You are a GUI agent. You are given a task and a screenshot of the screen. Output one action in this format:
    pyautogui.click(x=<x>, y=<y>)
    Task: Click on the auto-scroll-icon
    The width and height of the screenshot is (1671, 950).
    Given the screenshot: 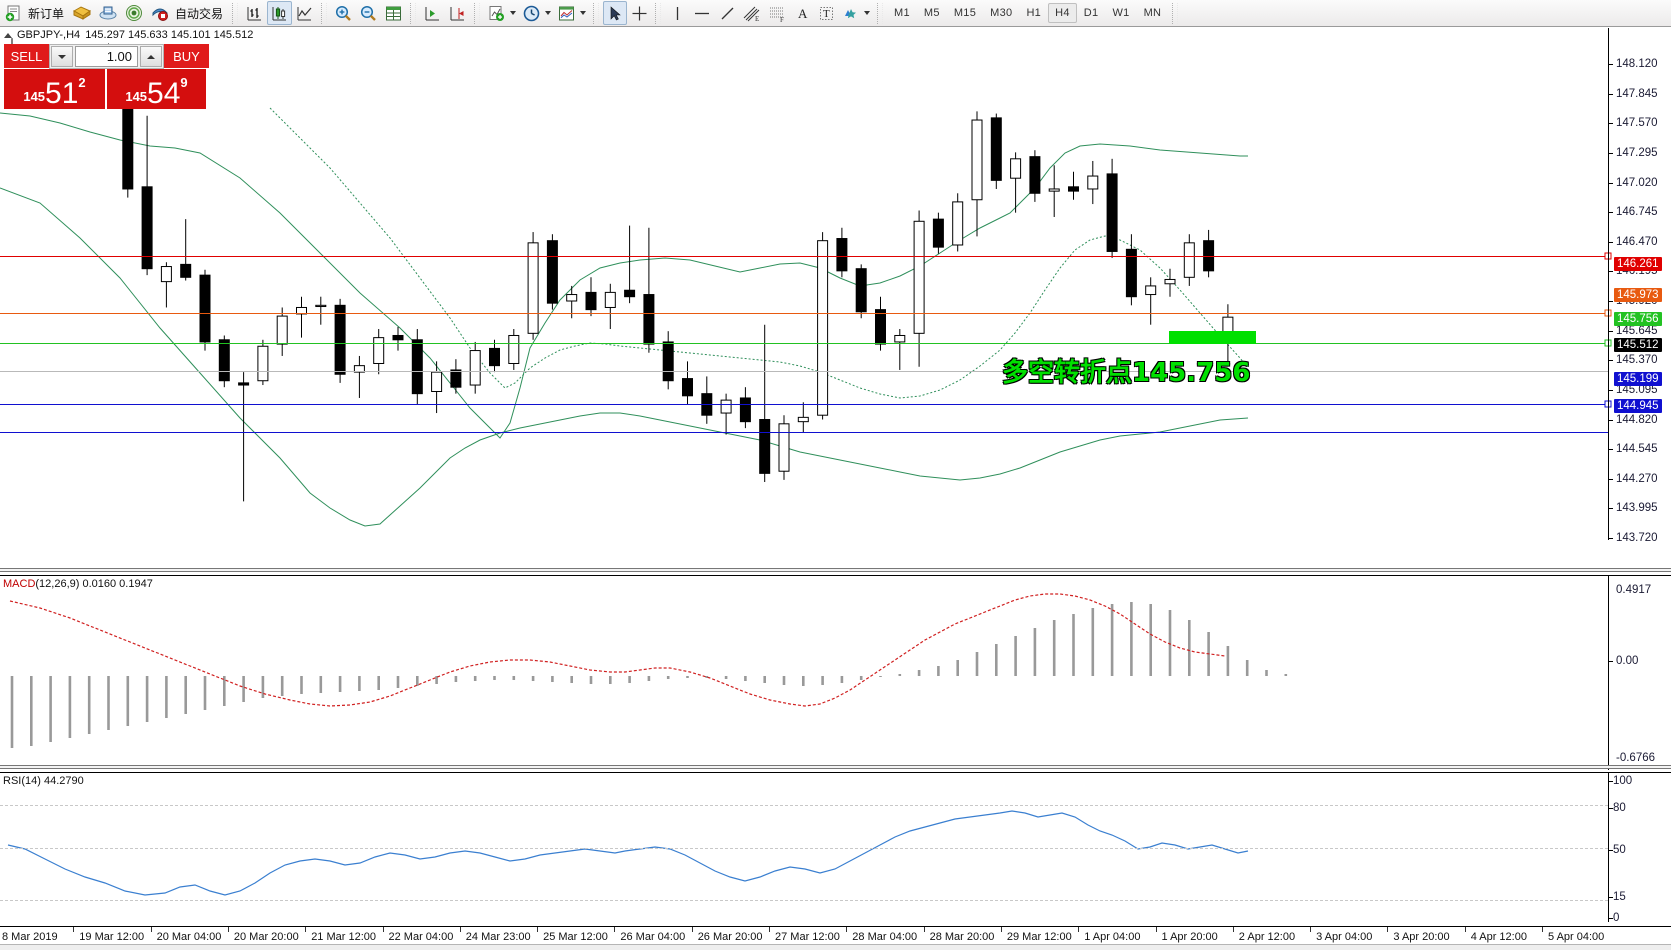 What is the action you would take?
    pyautogui.click(x=432, y=13)
    